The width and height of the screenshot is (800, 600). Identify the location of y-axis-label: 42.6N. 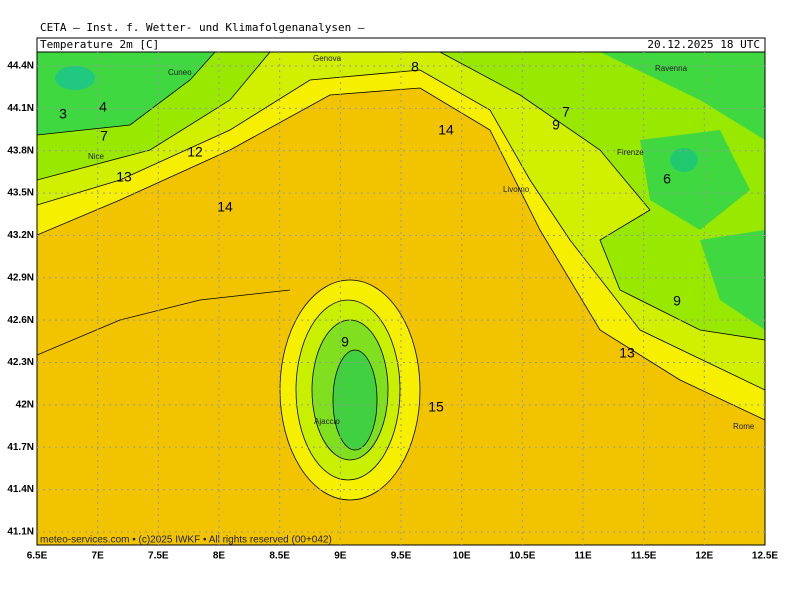
(20, 320).